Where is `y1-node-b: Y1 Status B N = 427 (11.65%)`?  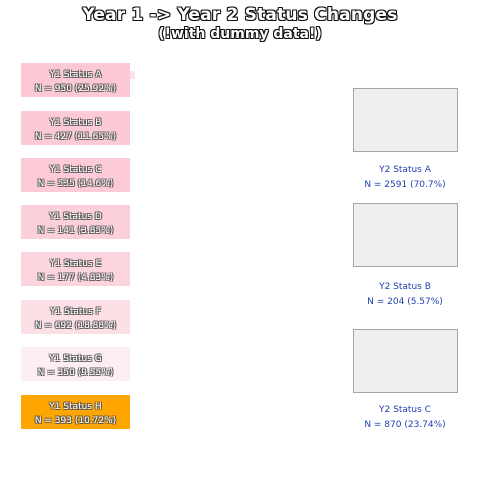
y1-node-b: Y1 Status B N = 427 (11.65%) is located at coordinates (75, 128).